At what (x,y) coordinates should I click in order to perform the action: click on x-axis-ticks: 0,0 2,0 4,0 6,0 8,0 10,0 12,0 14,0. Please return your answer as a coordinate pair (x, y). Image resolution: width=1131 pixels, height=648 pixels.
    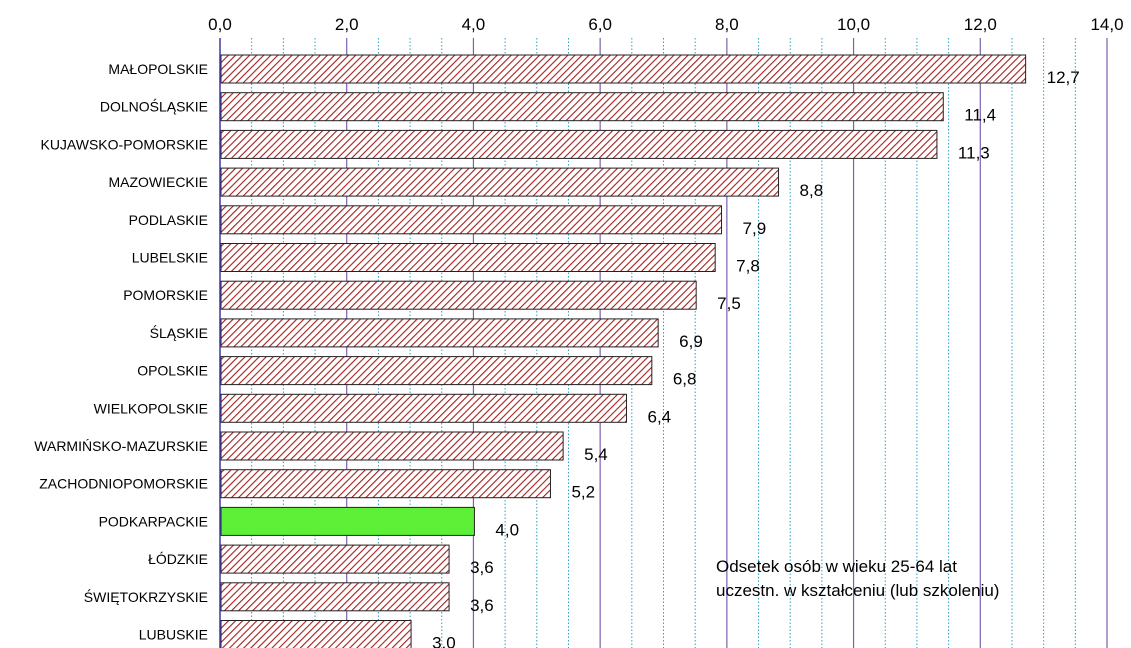
    Looking at the image, I should click on (665, 24).